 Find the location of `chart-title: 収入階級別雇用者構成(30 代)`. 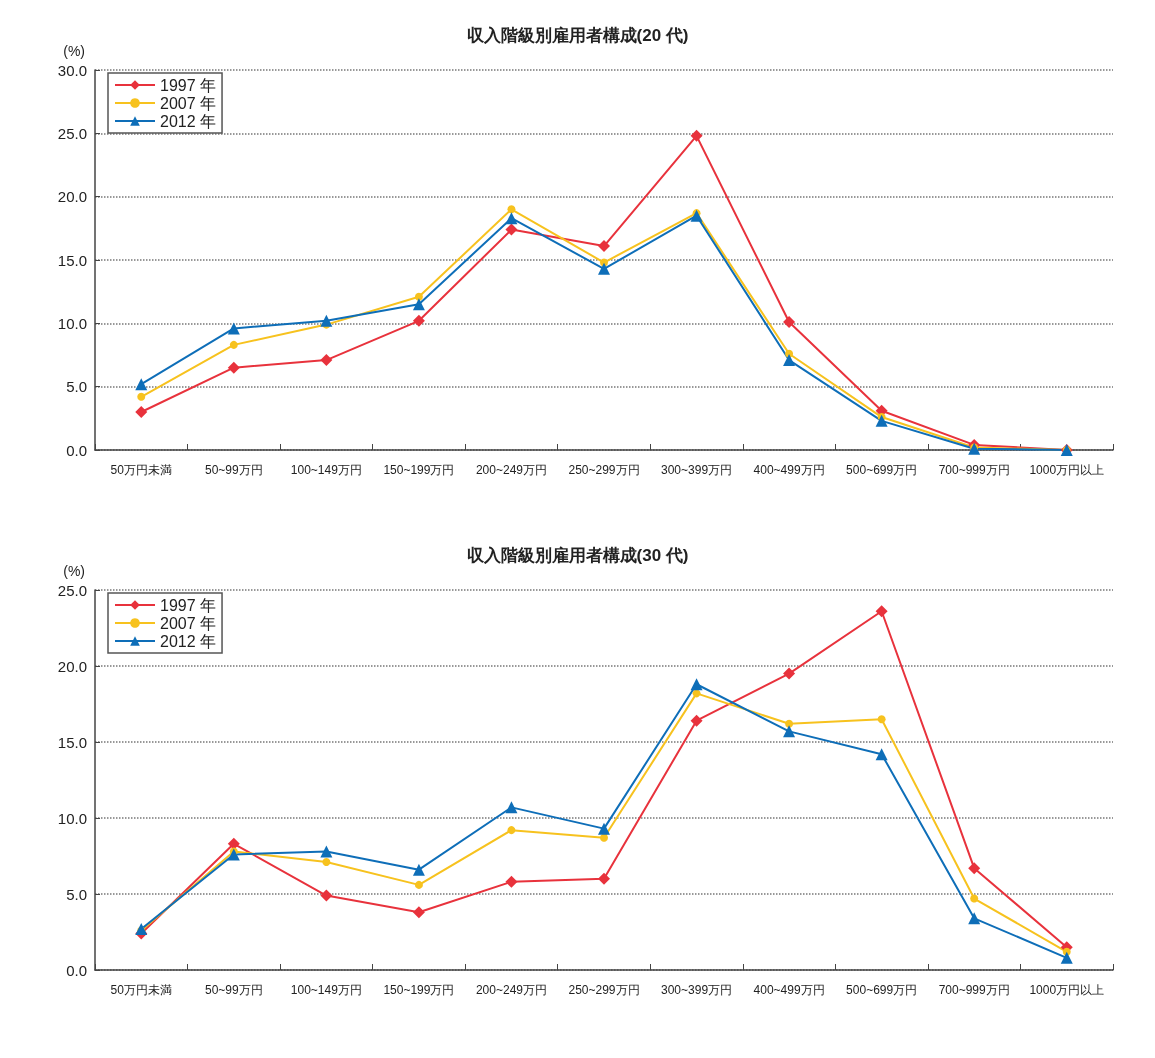

chart-title: 収入階級別雇用者構成(30 代) is located at coordinates (577, 555).